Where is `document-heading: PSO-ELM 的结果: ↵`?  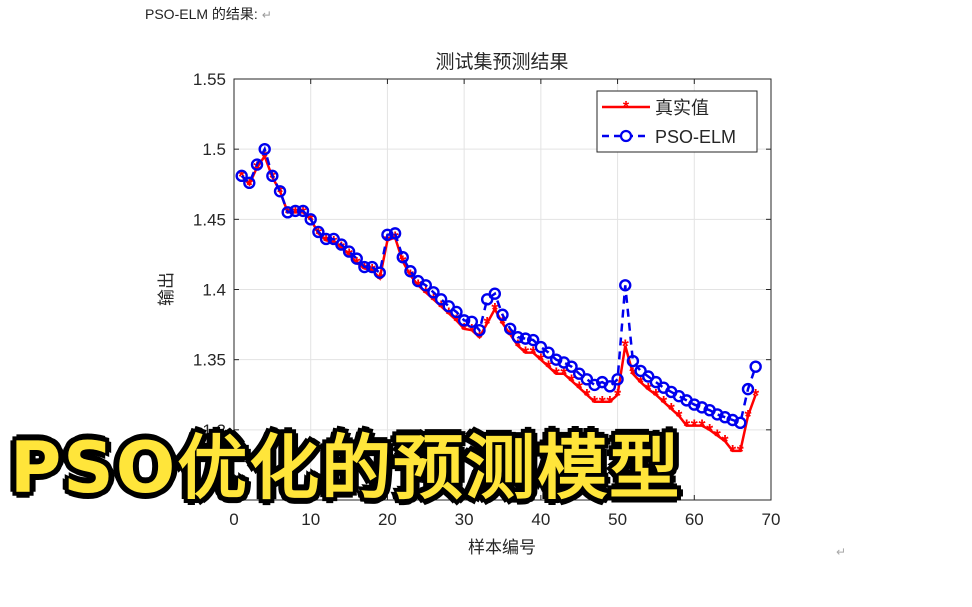 document-heading: PSO-ELM 的结果: ↵ is located at coordinates (208, 14).